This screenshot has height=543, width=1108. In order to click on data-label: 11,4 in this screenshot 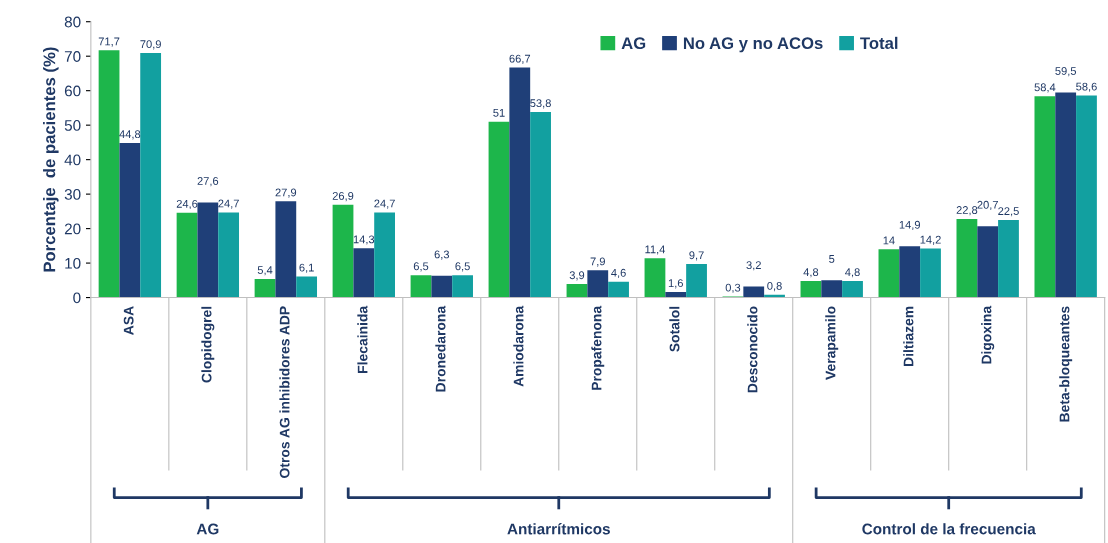, I will do `click(655, 250)`.